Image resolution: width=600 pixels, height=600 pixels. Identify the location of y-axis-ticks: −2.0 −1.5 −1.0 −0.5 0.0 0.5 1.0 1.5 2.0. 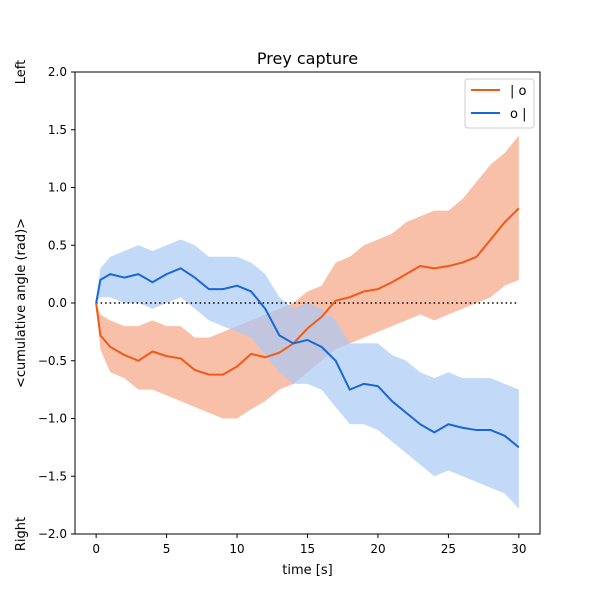
(56, 303).